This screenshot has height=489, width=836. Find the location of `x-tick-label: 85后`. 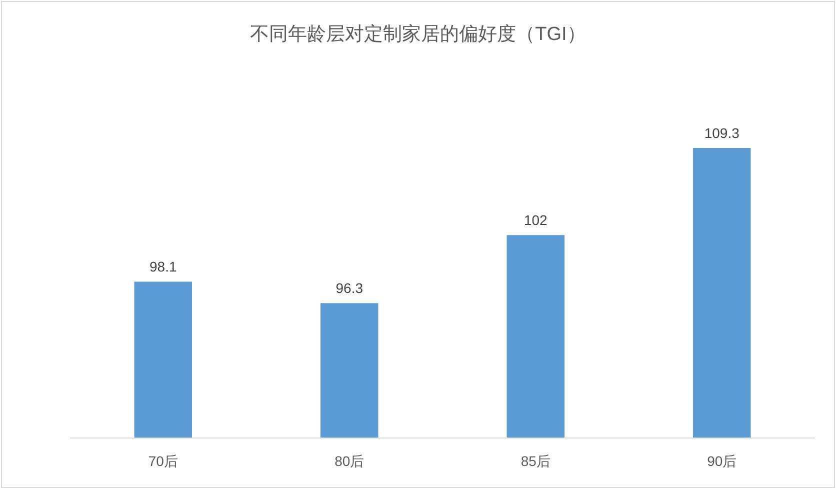

x-tick-label: 85后 is located at coordinates (535, 461).